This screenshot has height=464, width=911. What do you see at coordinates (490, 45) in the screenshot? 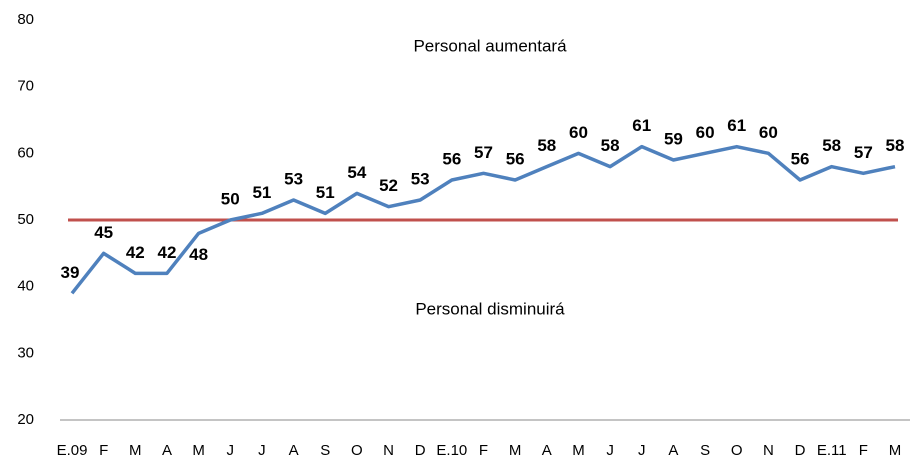
I see `annotation: Personal aumentará` at bounding box center [490, 45].